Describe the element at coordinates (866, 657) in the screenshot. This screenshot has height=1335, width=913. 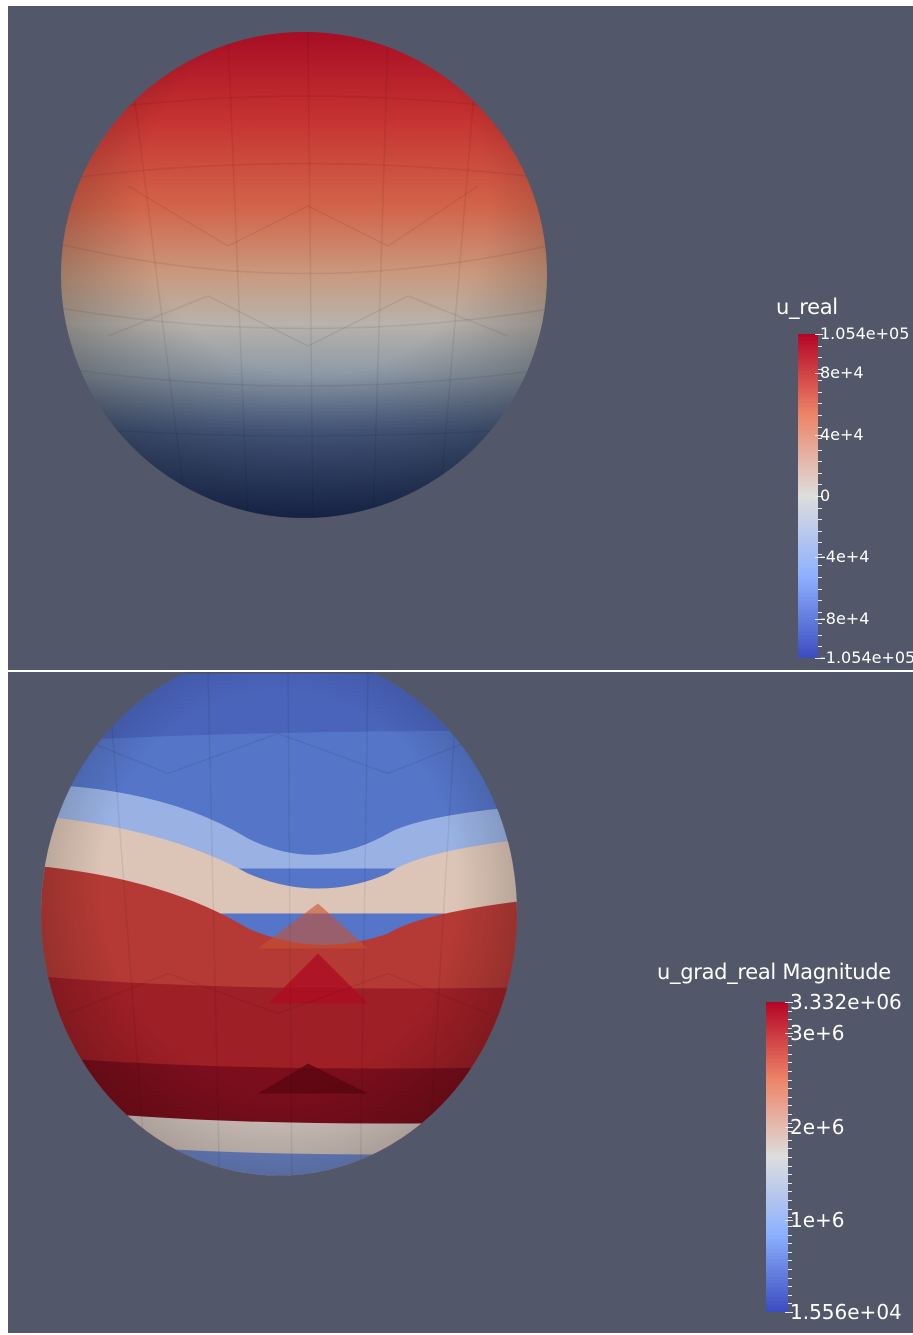
I see `colorbar-tick-label: -1.054e+05` at that location.